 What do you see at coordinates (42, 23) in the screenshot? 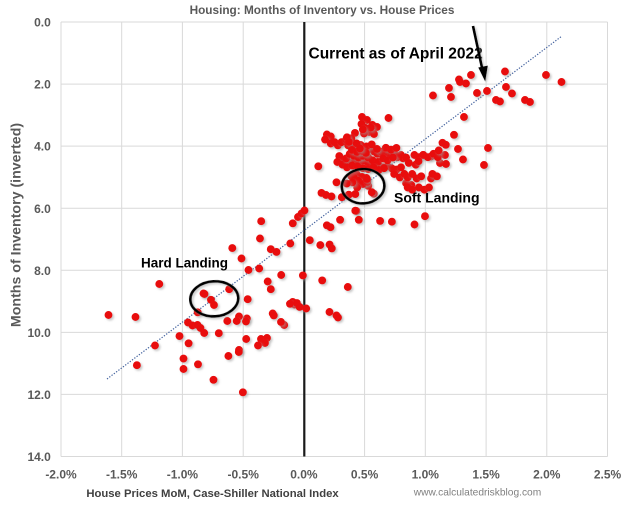
I see `svg-text: 0.0` at bounding box center [42, 23].